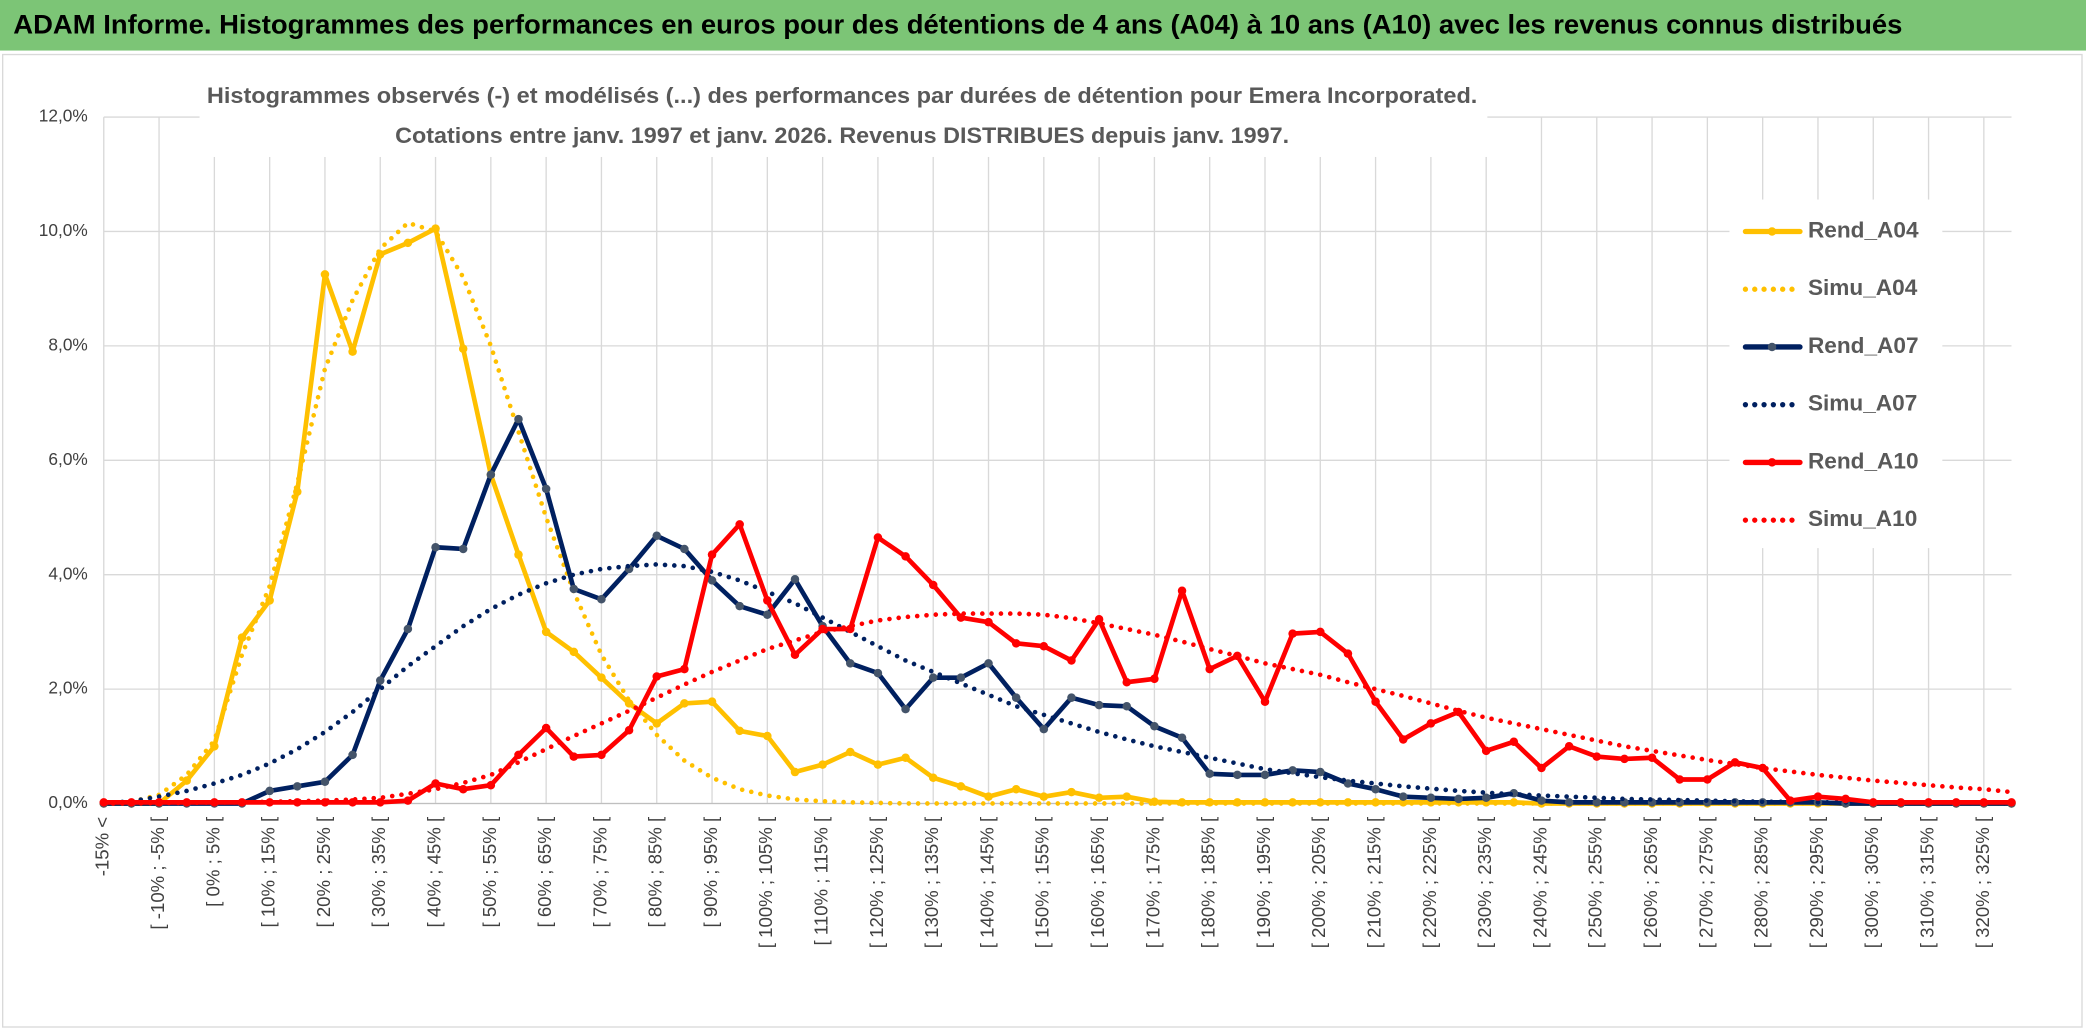  Describe the element at coordinates (544, 872) in the screenshot. I see `x-tick-label: [ 60% ; 65% [` at that location.